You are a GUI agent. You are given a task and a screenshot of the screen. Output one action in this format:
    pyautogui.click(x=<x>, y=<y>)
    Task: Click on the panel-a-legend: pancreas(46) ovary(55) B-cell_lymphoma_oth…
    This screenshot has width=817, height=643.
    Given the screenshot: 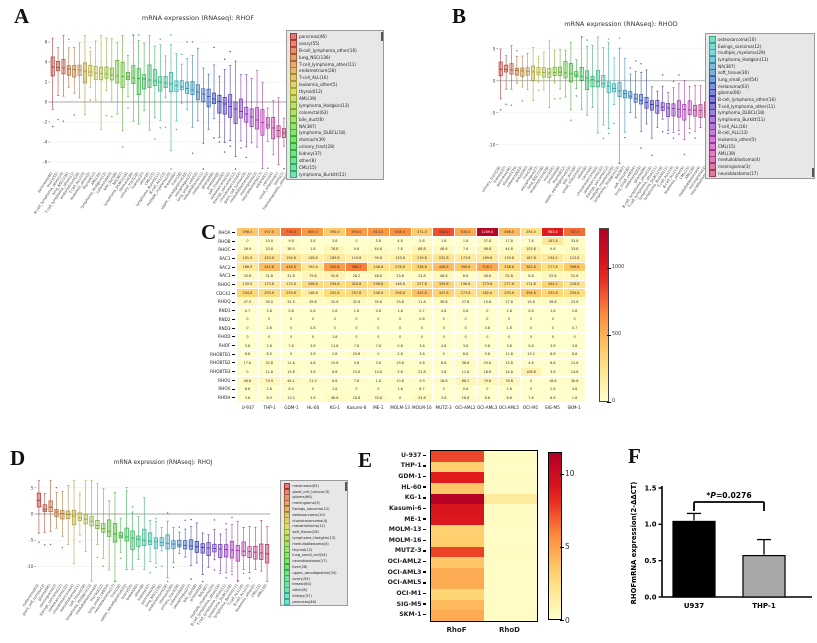 What is the action you would take?
    pyautogui.click(x=335, y=105)
    